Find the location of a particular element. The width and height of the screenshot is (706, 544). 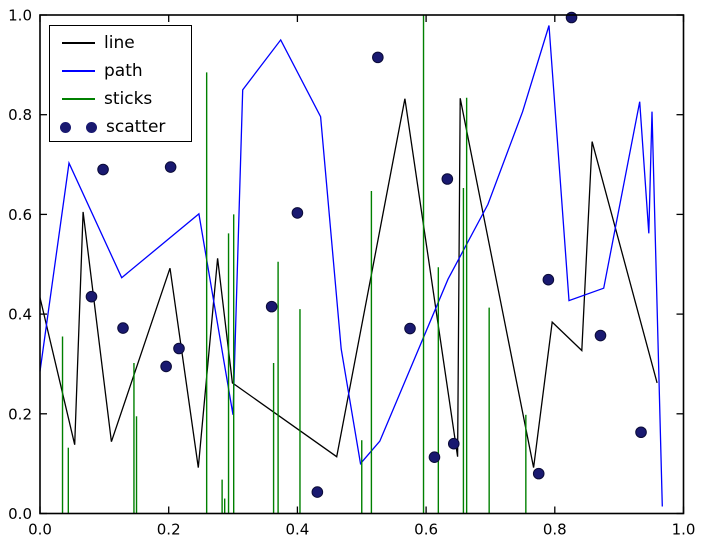

x-tick-label: 0.4 is located at coordinates (297, 530).